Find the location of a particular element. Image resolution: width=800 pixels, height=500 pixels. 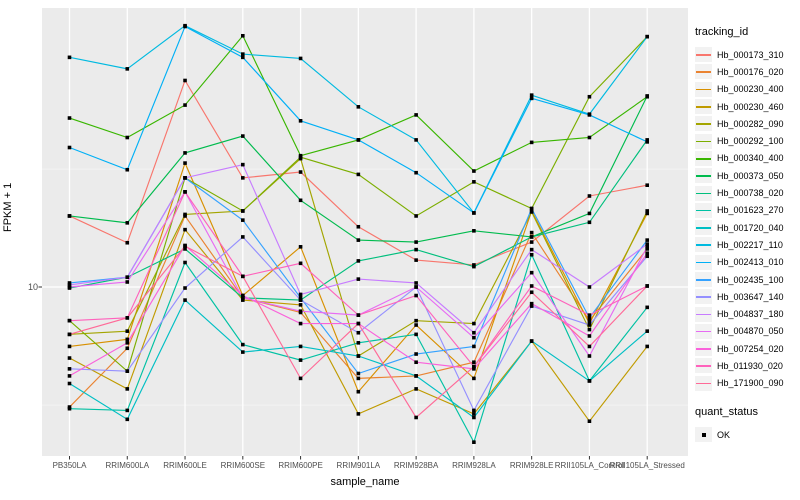

legend-item-label: Hb_000230_400 is located at coordinates (750, 89).